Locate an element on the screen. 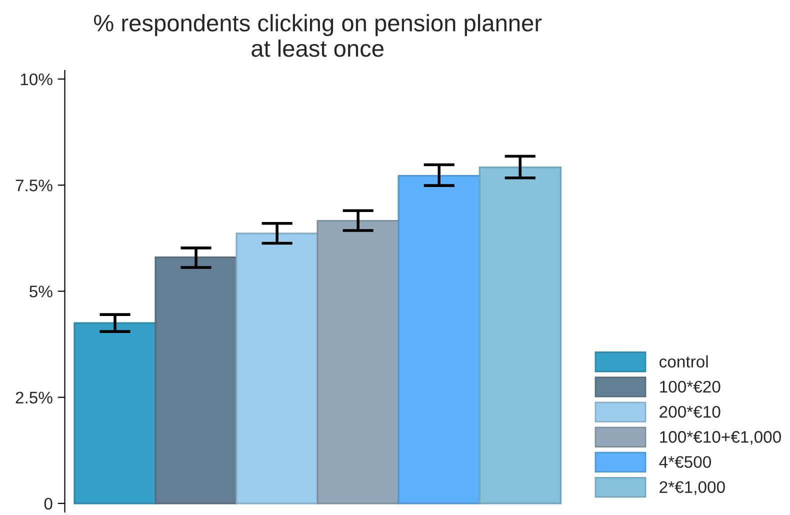  legend-label: 200*€10 is located at coordinates (690, 412).